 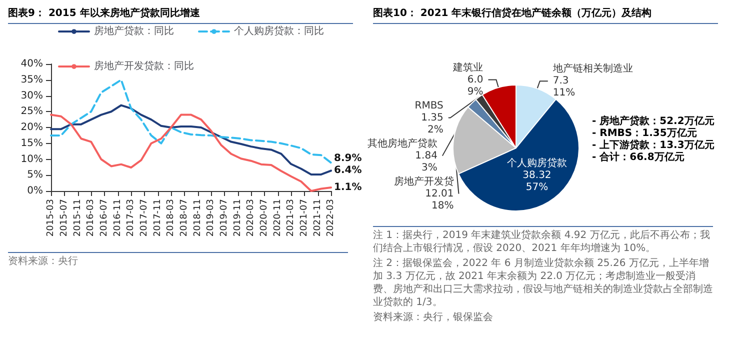 I want to click on data-label: 1.84 3%, so click(x=426, y=162).